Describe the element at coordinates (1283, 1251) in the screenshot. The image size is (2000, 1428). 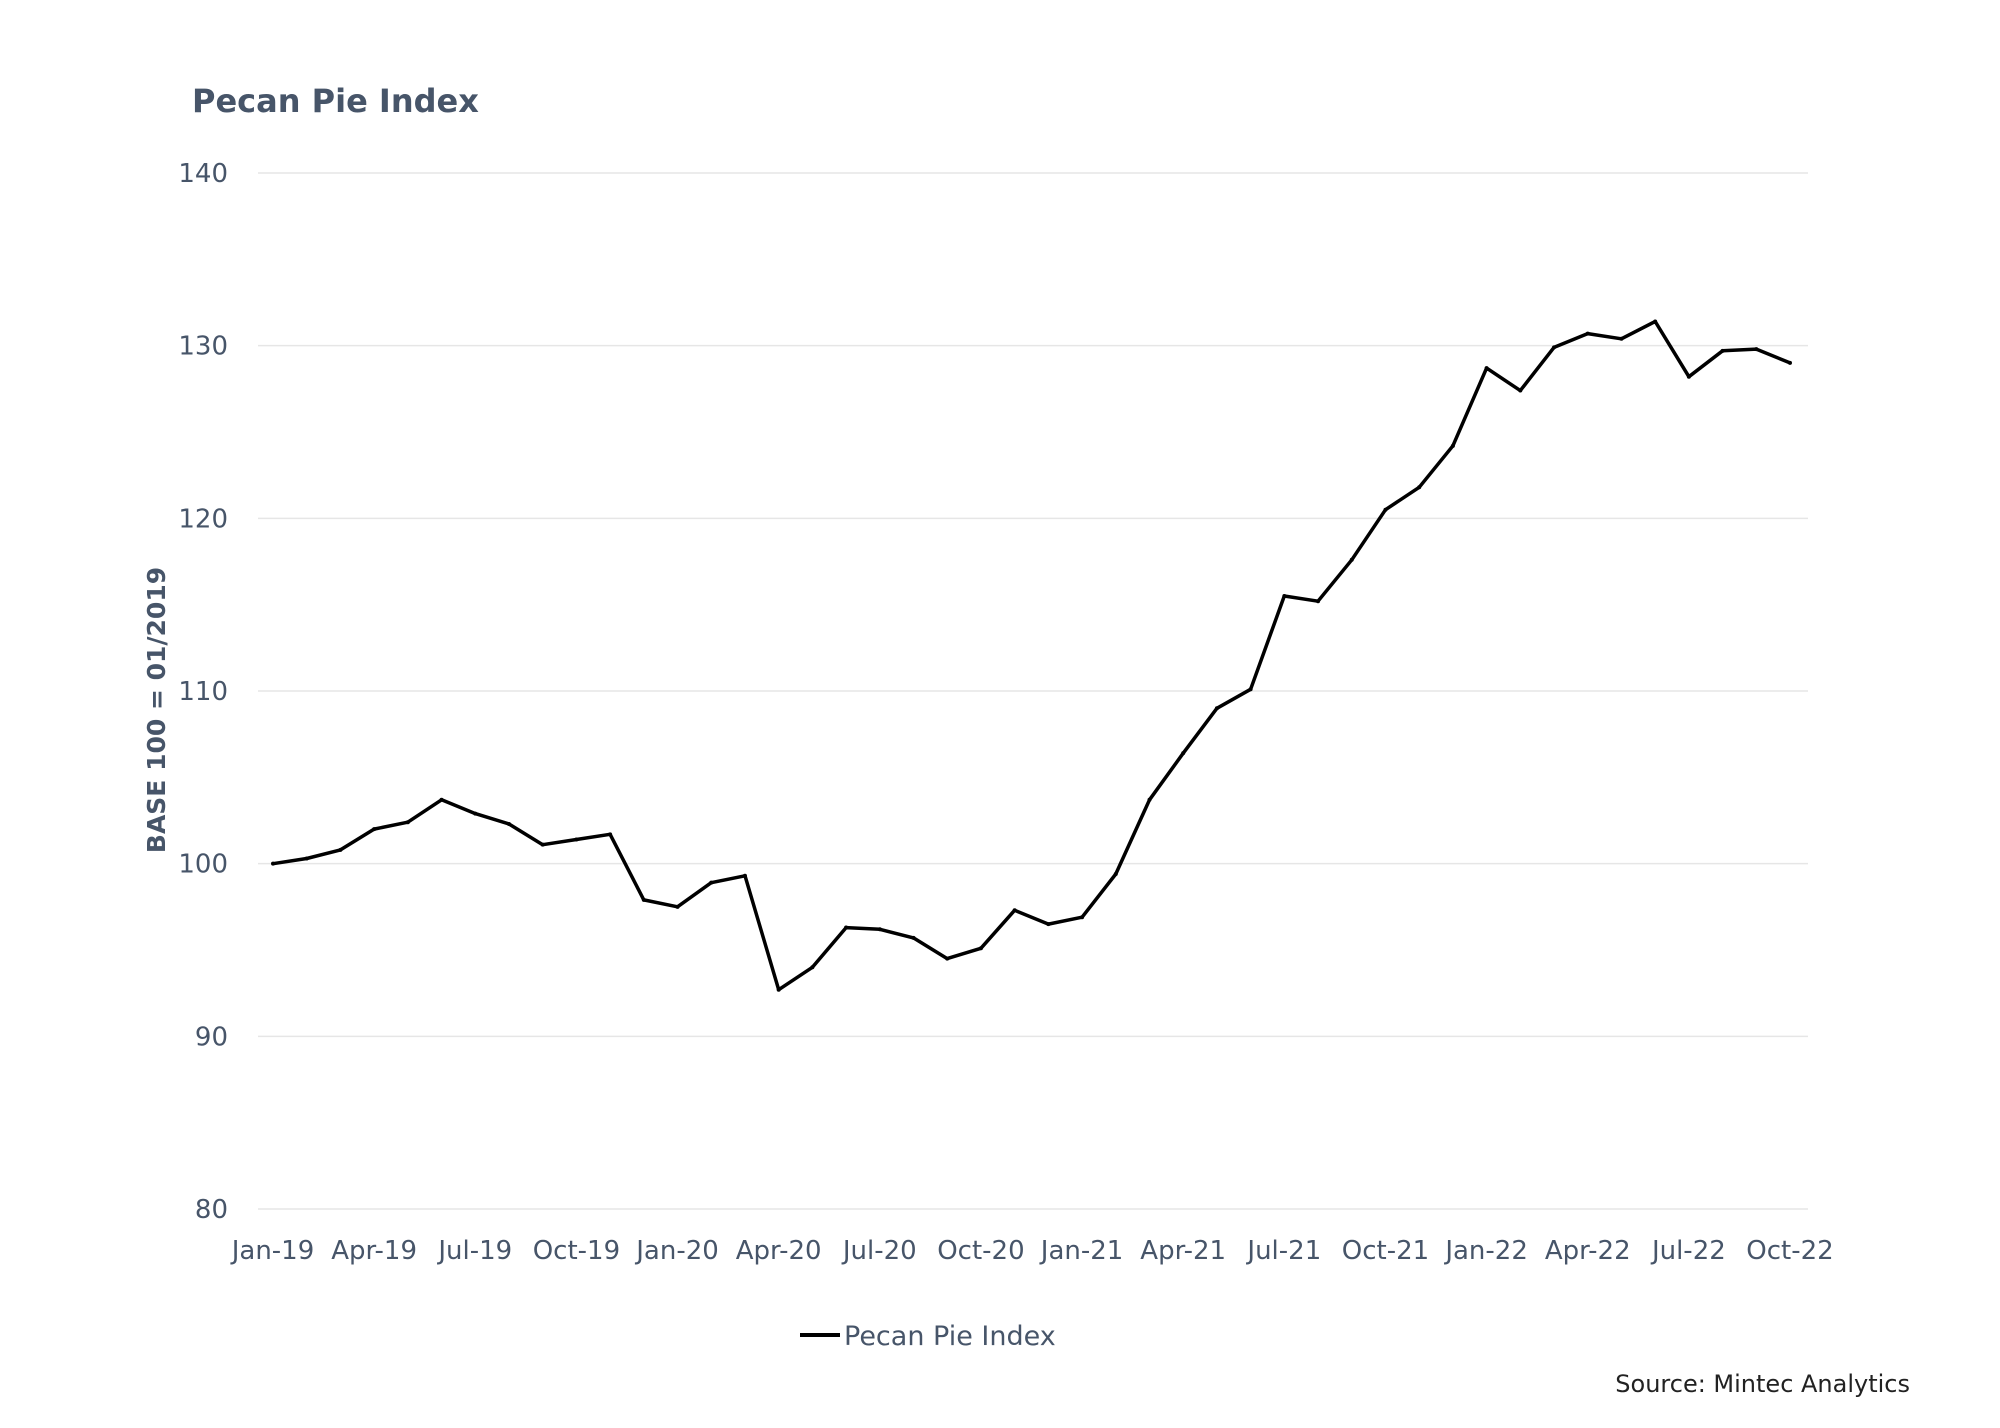
I see `x-tick-label: Jul-21` at that location.